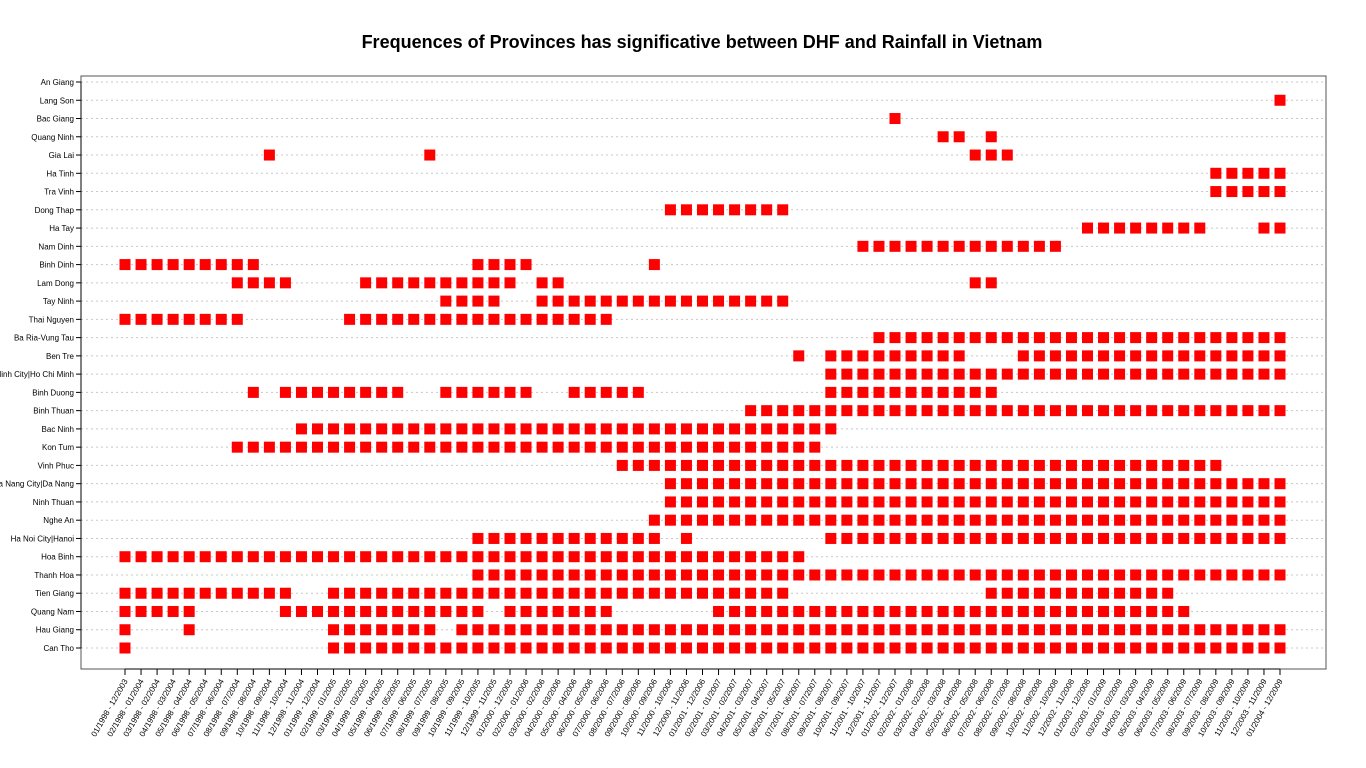 This screenshot has height=768, width=1366. What do you see at coordinates (58, 520) in the screenshot?
I see `y-tick-label: Nghe An` at bounding box center [58, 520].